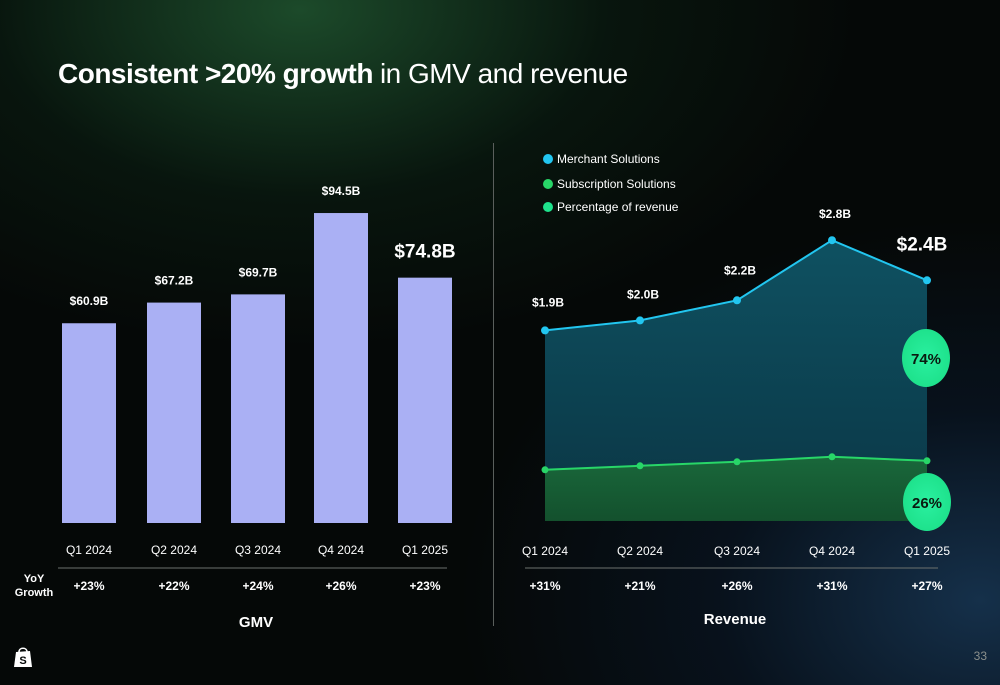 The height and width of the screenshot is (685, 1000). Describe the element at coordinates (737, 551) in the screenshot. I see `revenue-x-tick-label-3: Q3 2024` at that location.